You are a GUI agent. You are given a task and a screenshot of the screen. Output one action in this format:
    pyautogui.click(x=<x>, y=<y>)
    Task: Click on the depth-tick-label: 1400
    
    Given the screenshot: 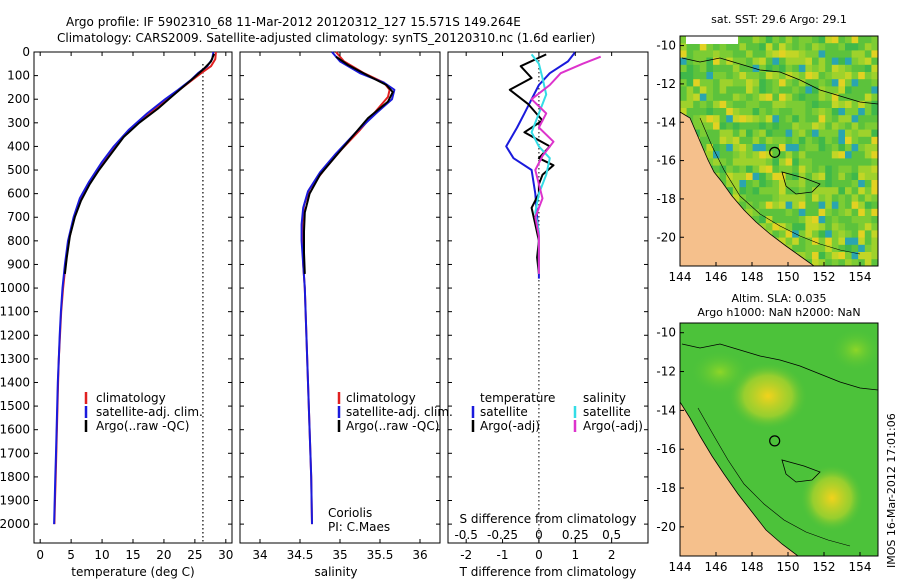 What is the action you would take?
    pyautogui.click(x=15, y=382)
    